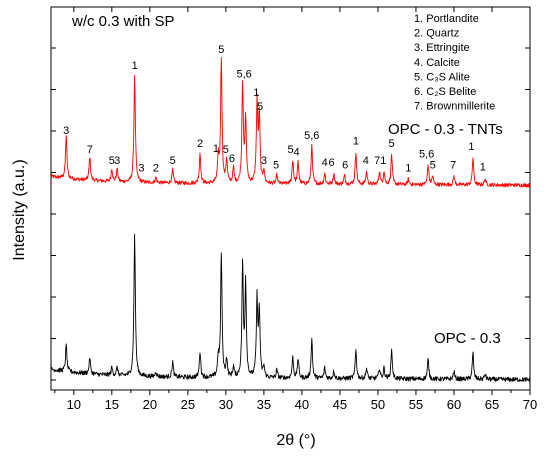 The width and height of the screenshot is (544, 456). Describe the element at coordinates (442, 48) in the screenshot. I see `legend-item: 3. Ettringite` at that location.